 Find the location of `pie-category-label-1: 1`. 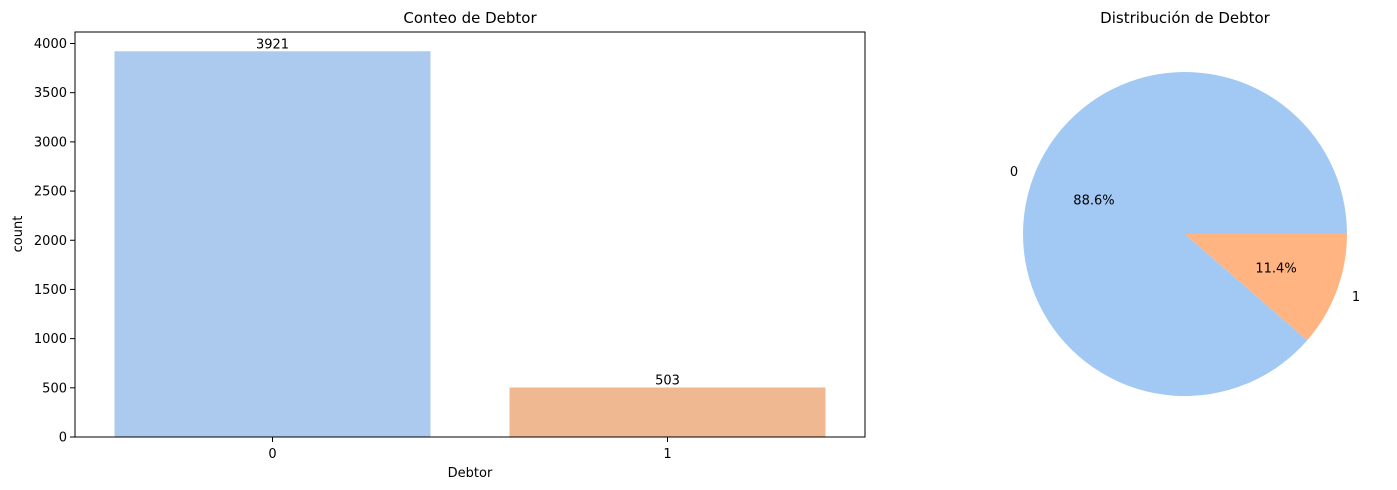

pie-category-label-1: 1 is located at coordinates (1356, 297).